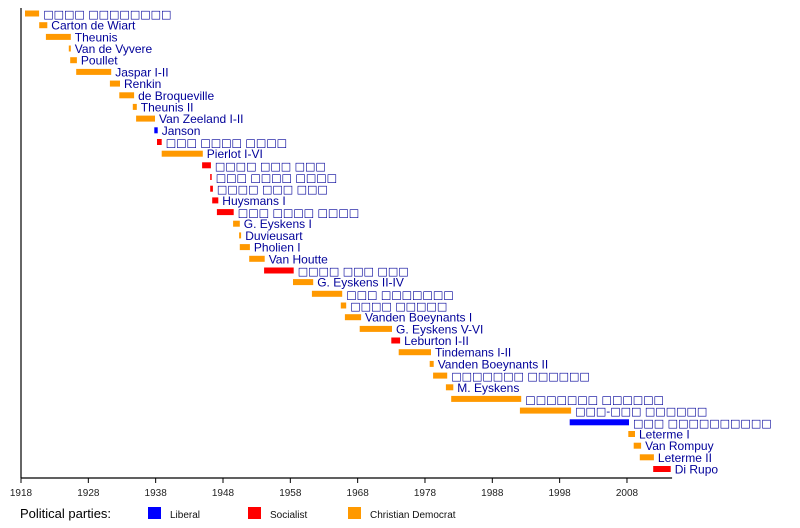 This screenshot has width=800, height=528. I want to click on bar-label: □□□□ □□□□□, so click(398, 306).